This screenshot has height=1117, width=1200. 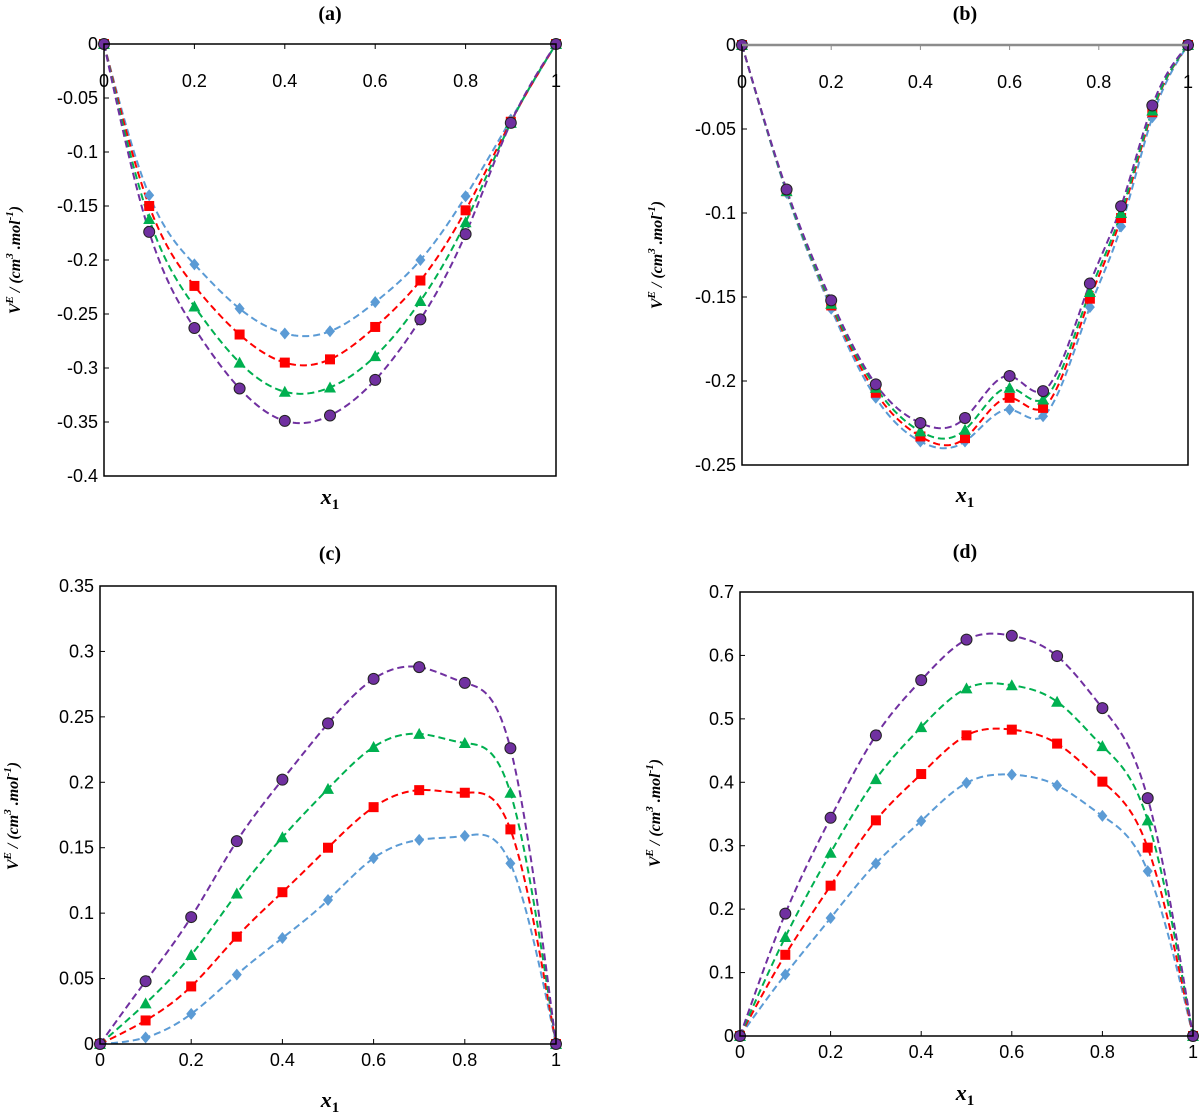 I want to click on y-tick-label: 0.25, so click(x=76, y=717).